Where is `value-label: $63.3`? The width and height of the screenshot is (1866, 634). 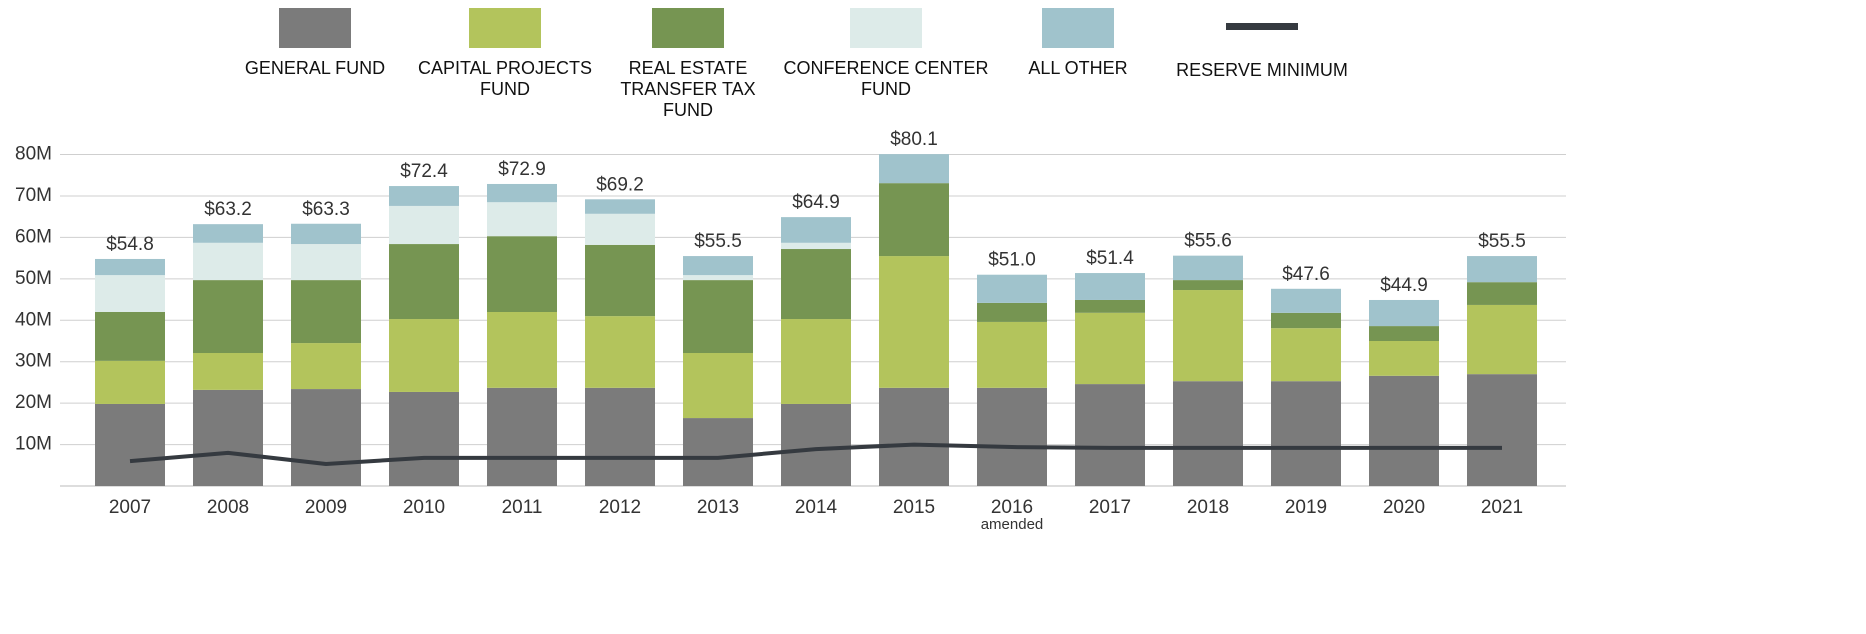
value-label: $63.3 is located at coordinates (326, 209).